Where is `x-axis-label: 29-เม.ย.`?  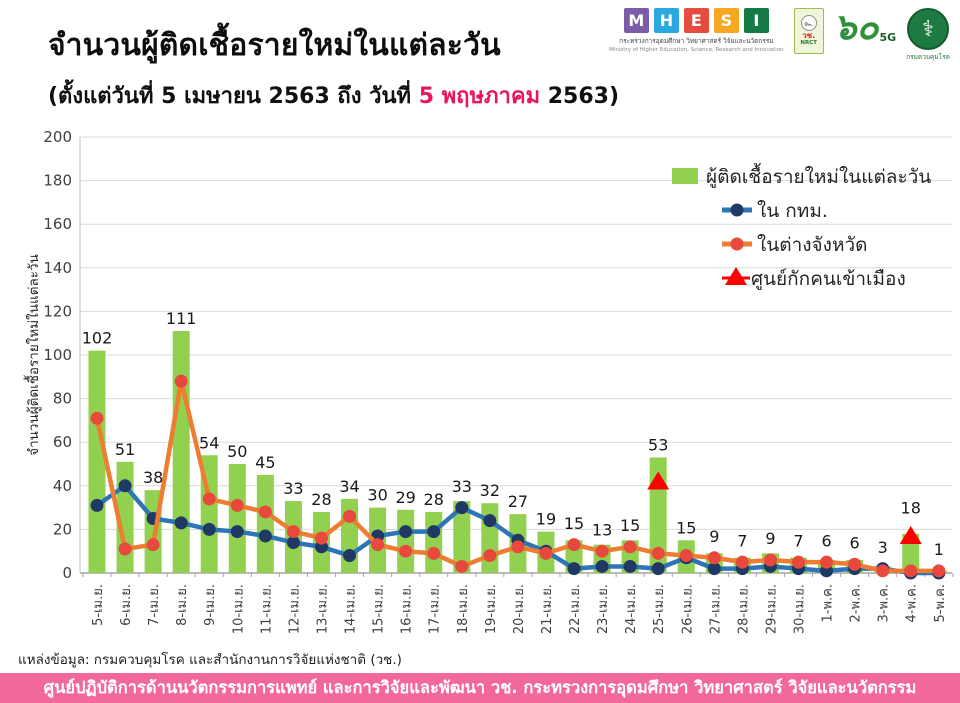 x-axis-label: 29-เม.ย. is located at coordinates (771, 609).